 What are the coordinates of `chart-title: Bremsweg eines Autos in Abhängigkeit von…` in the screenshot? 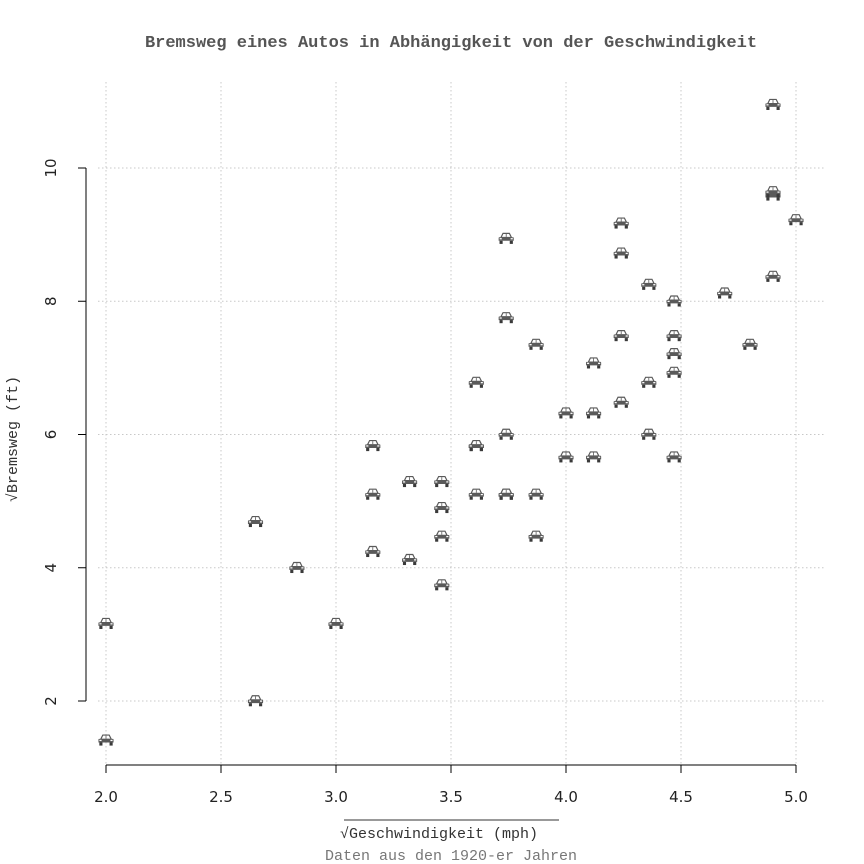 It's located at (451, 43).